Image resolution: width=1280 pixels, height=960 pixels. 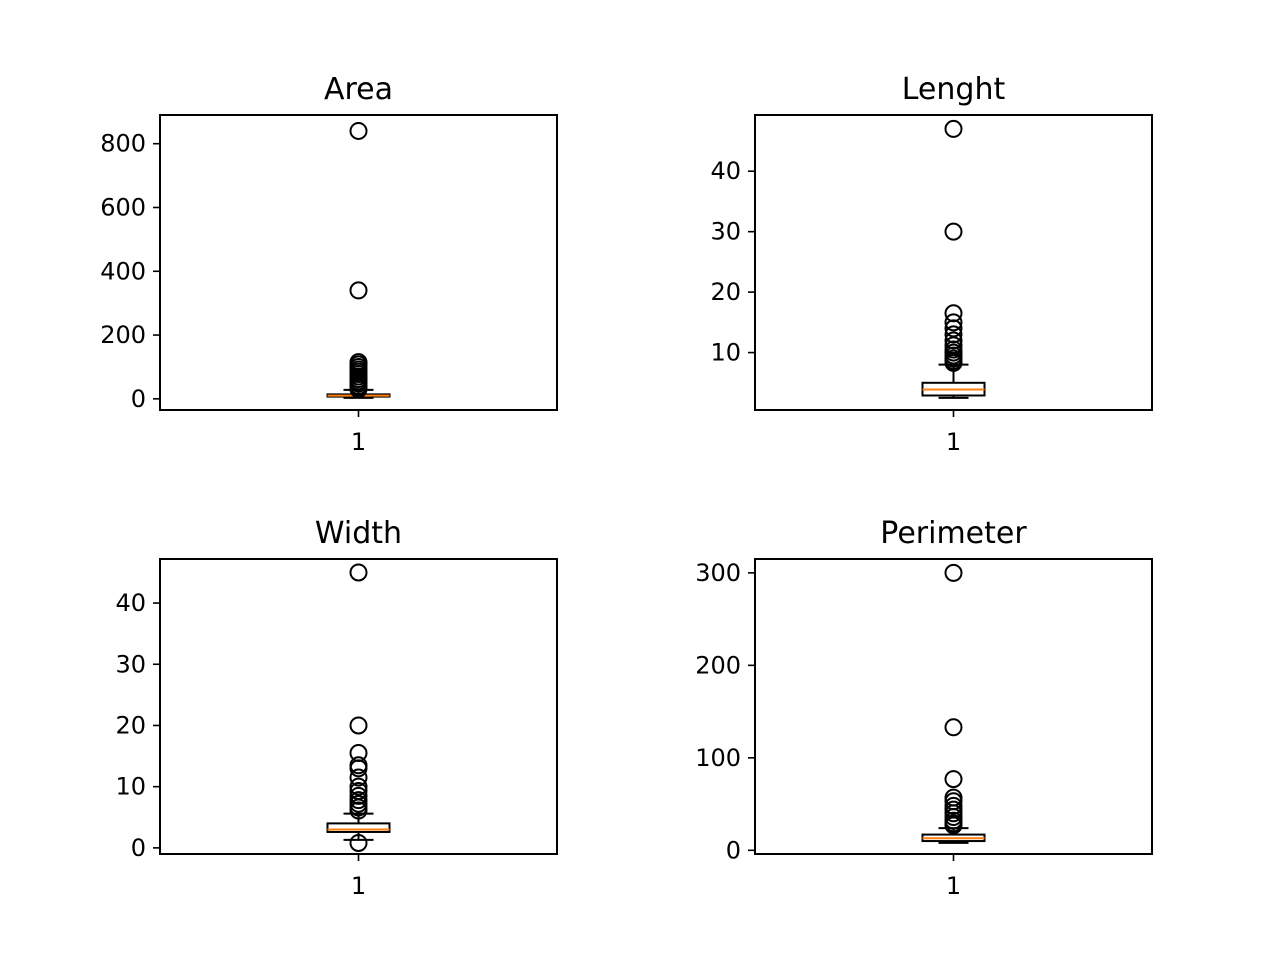 I want to click on y-tick-label: 400, so click(x=123, y=271).